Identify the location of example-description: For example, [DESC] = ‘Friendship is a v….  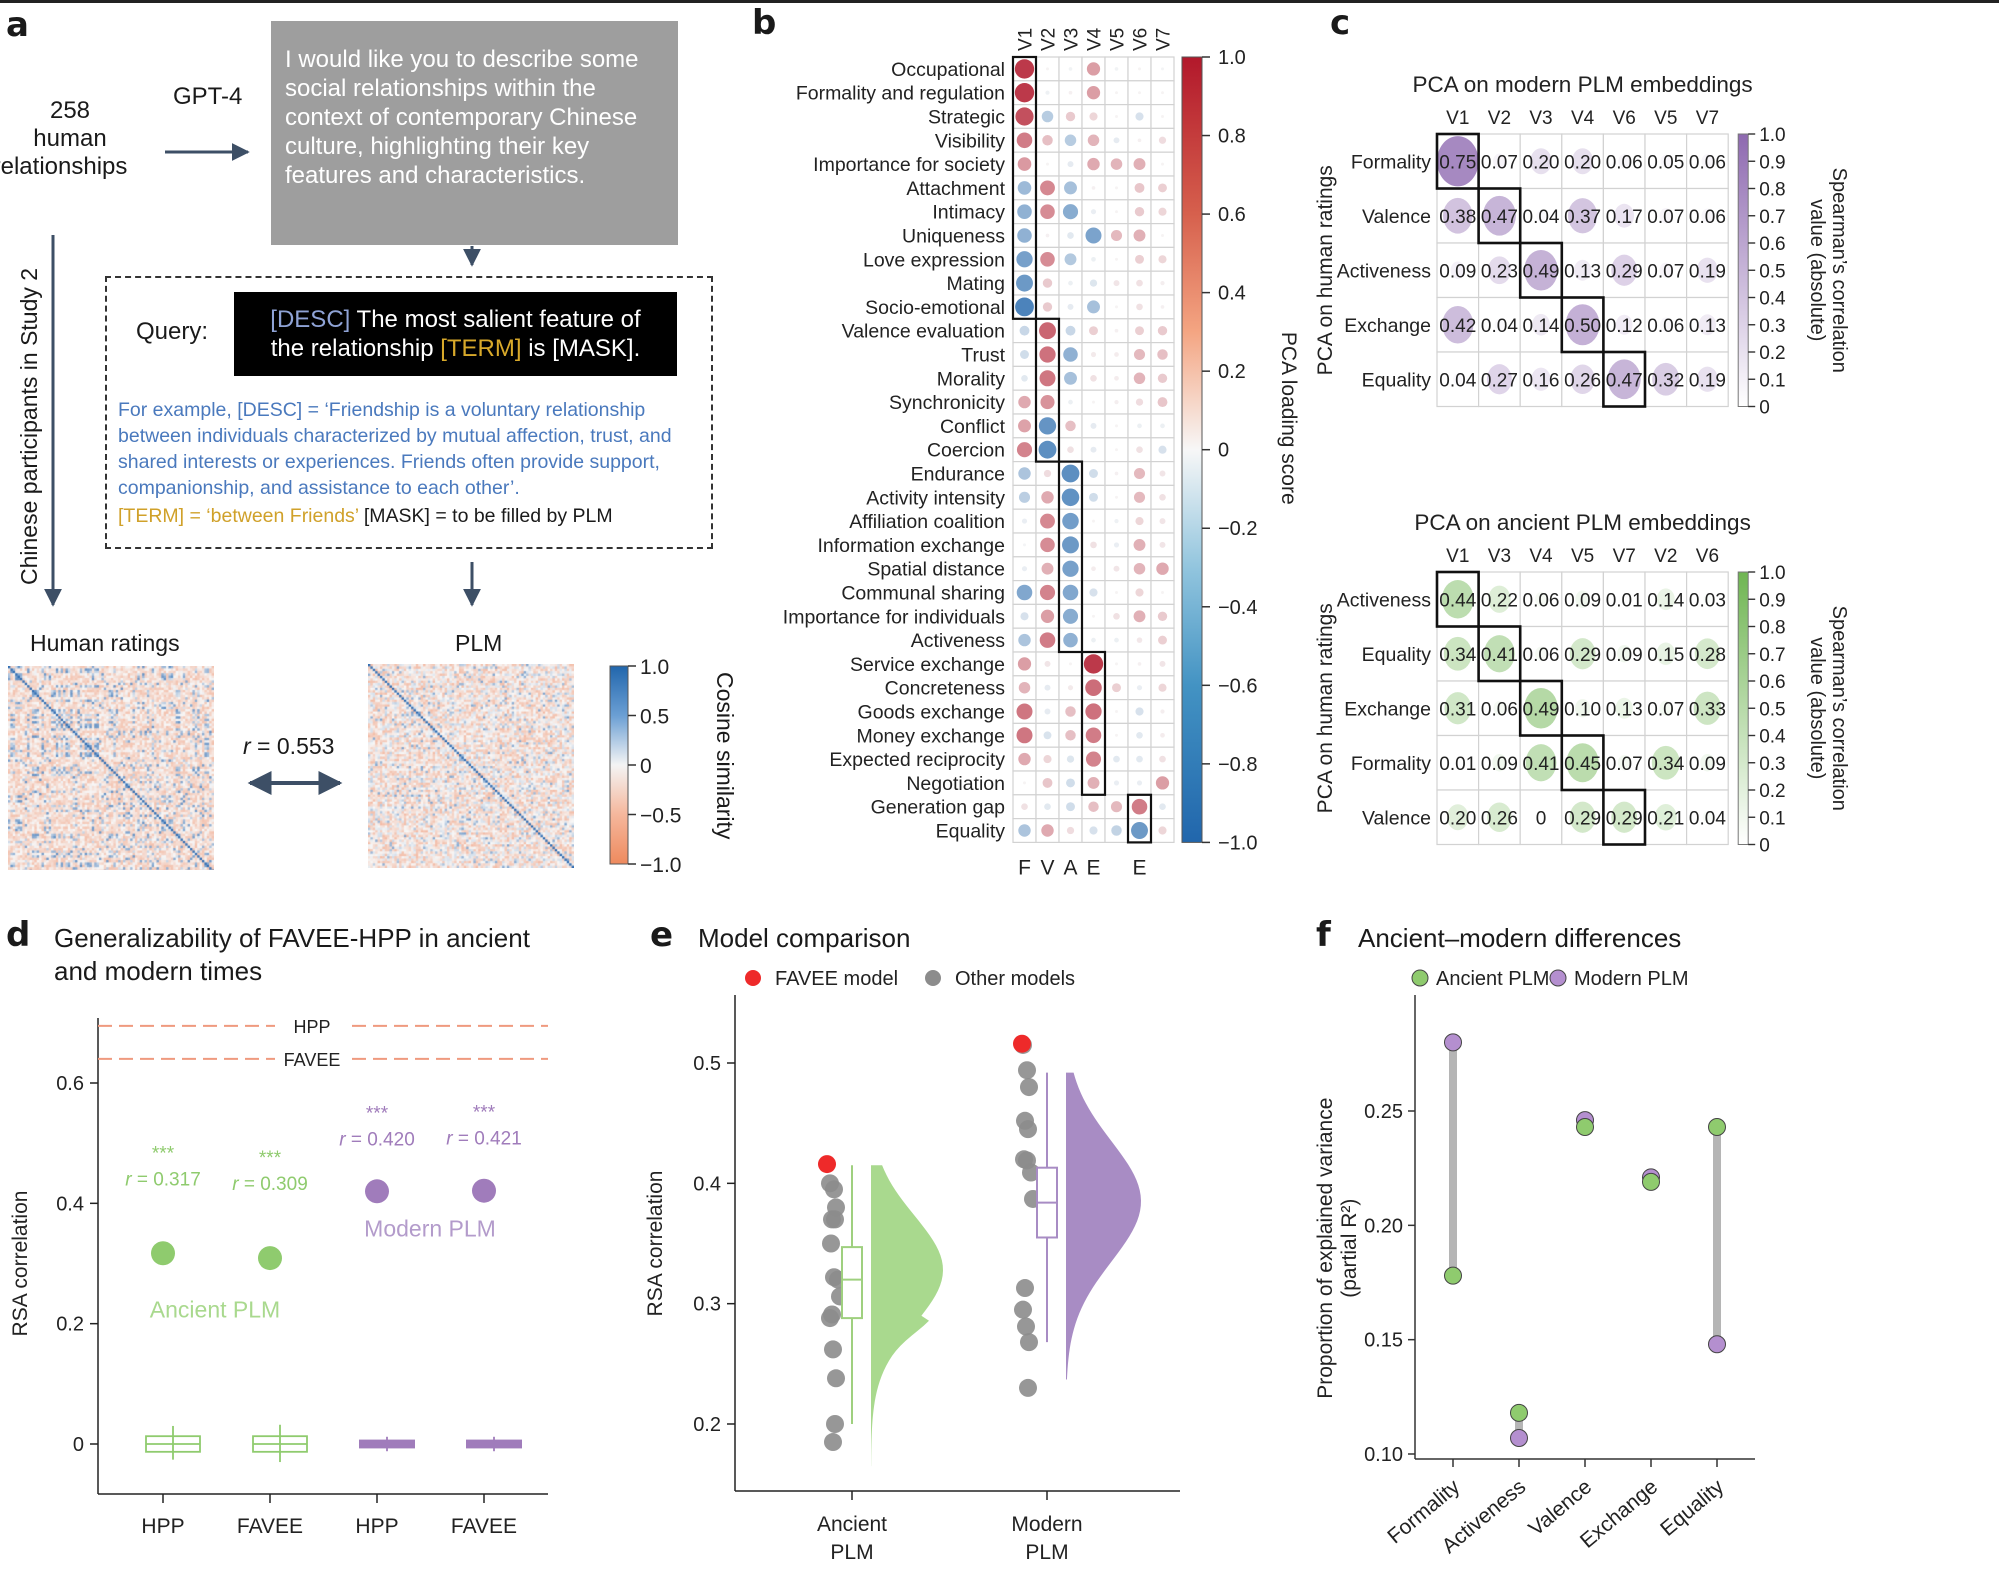
(395, 449).